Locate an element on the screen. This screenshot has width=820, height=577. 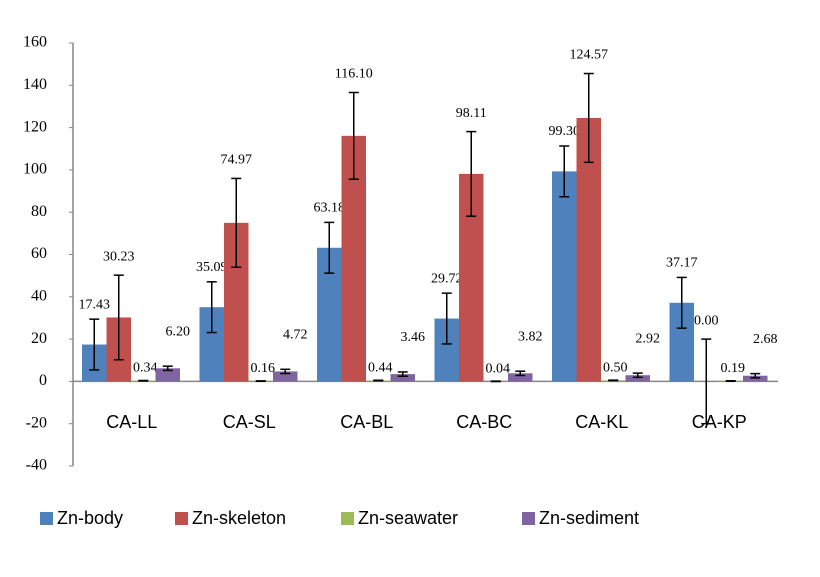
value-label: 4.72 is located at coordinates (295, 335).